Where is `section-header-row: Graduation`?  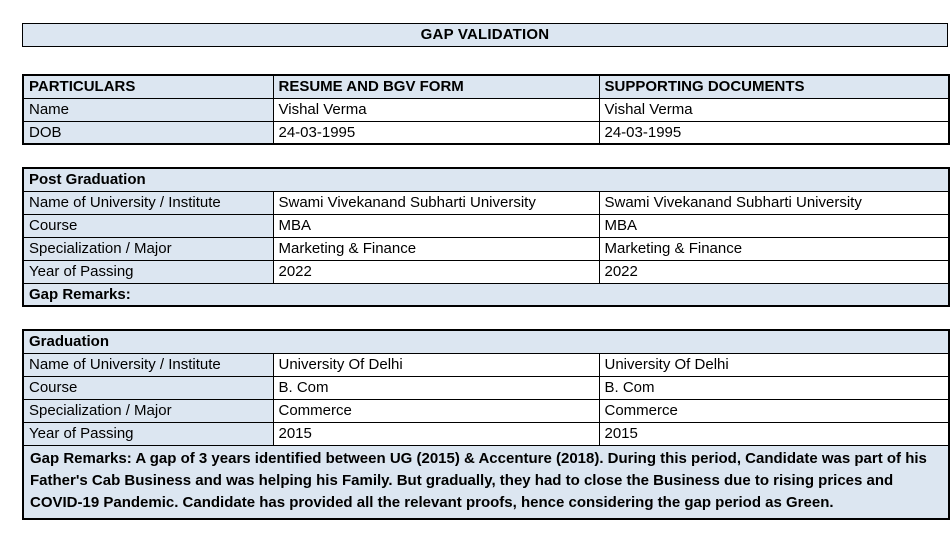
section-header-row: Graduation is located at coordinates (486, 341).